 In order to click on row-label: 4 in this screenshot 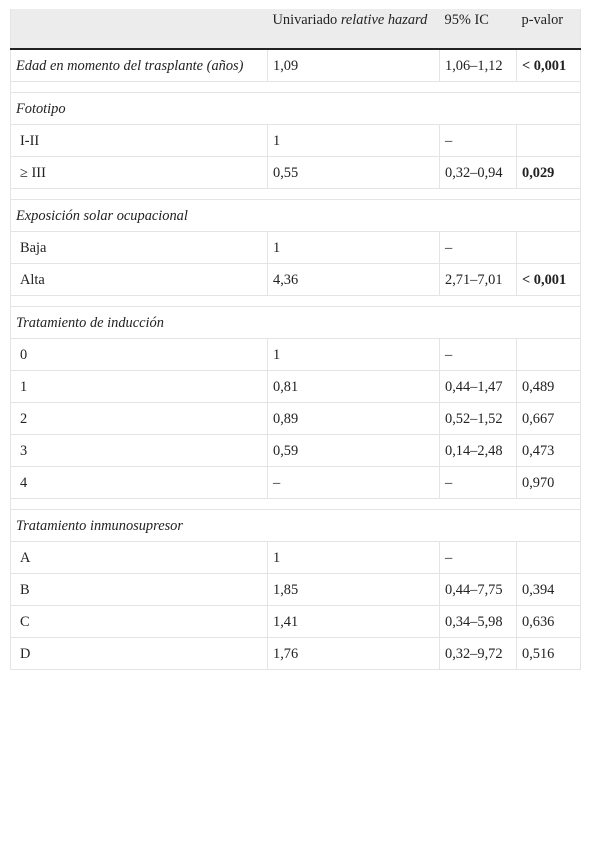, I will do `click(139, 482)`.